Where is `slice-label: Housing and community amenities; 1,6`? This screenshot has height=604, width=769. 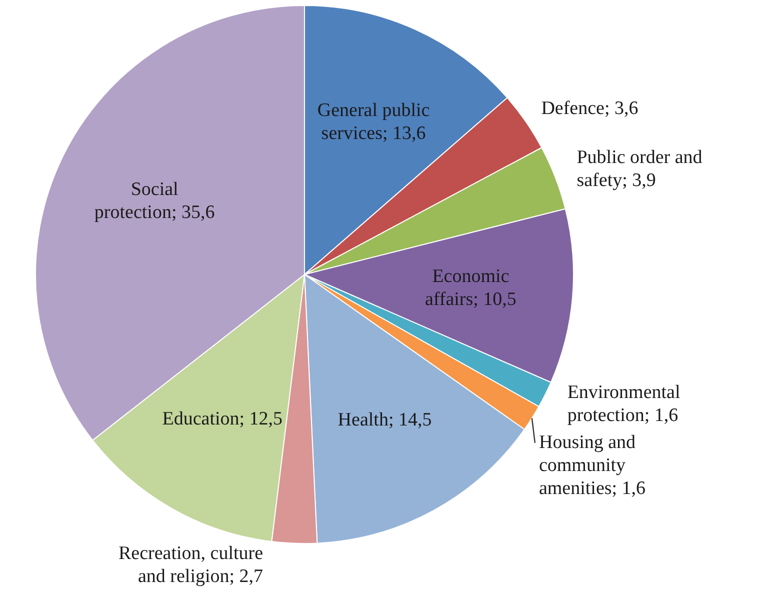
slice-label: Housing and community amenities; 1,6 is located at coordinates (592, 465).